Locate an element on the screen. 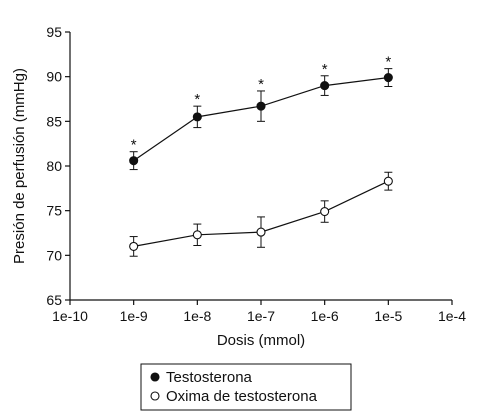 Image resolution: width=487 pixels, height=419 pixels. x-tick-label: 1e-9 is located at coordinates (134, 316).